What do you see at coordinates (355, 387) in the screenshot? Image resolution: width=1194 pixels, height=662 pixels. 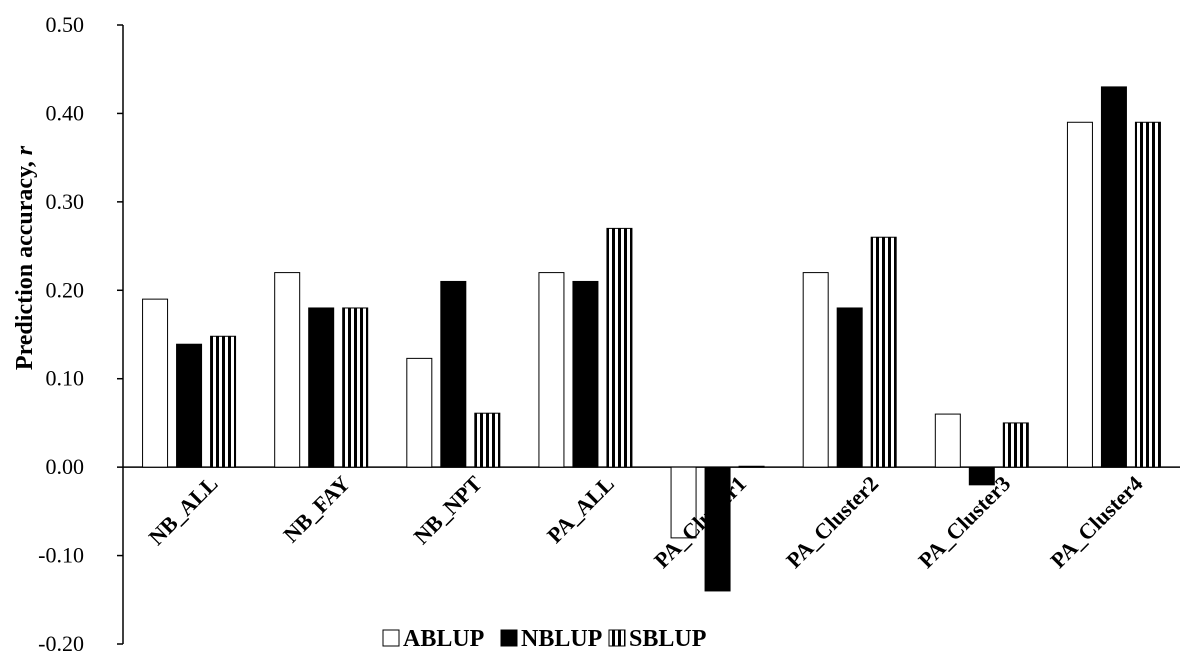 I see `bar-sblup-nb-fay` at bounding box center [355, 387].